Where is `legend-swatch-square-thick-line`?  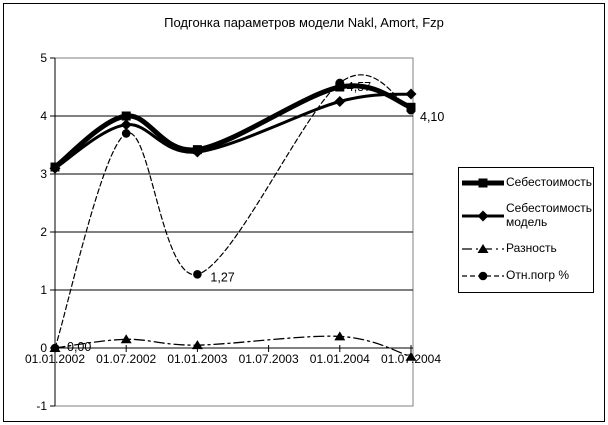 legend-swatch-square-thick-line is located at coordinates (483, 183).